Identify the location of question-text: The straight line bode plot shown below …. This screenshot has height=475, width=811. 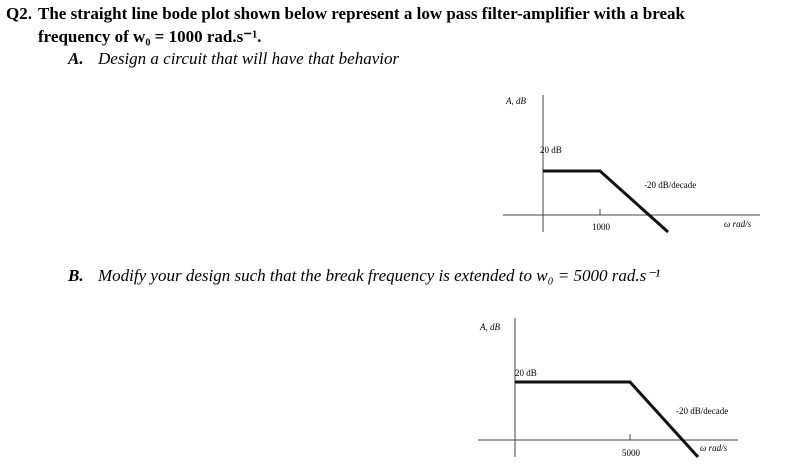
(362, 13).